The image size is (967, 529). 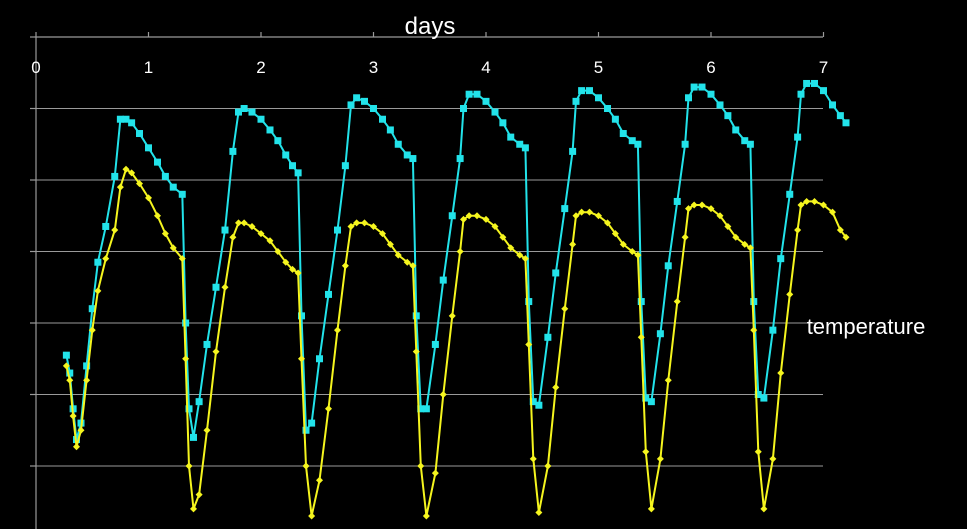 What do you see at coordinates (485, 67) in the screenshot?
I see `x-tick-label-4: 4` at bounding box center [485, 67].